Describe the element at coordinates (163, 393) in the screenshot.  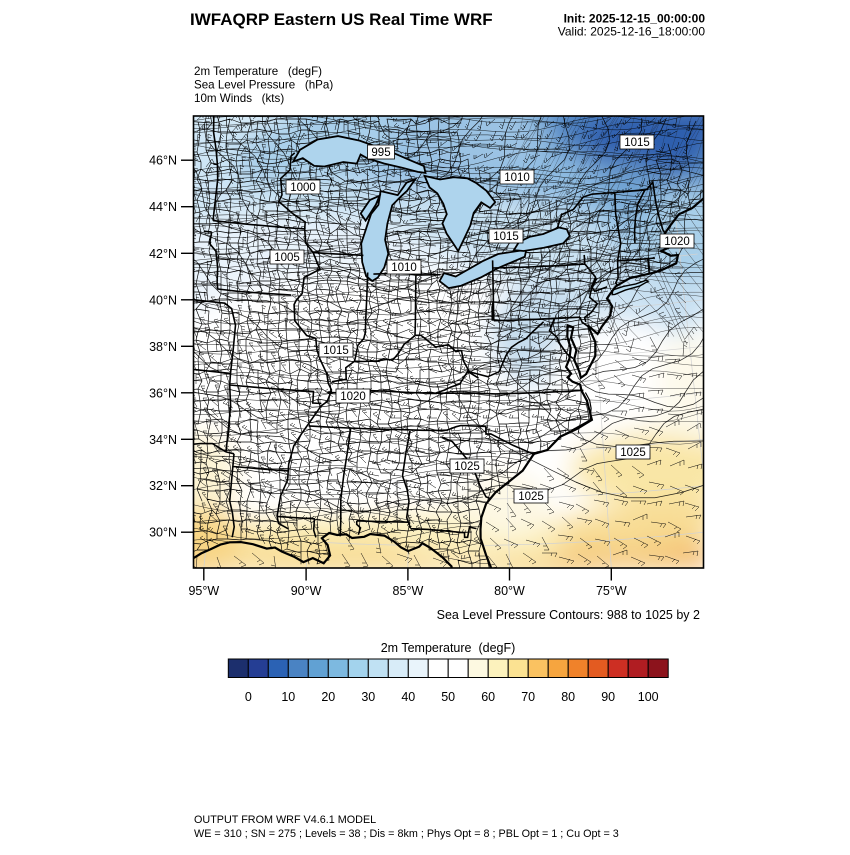
I see `svg-text: 36°N` at that location.